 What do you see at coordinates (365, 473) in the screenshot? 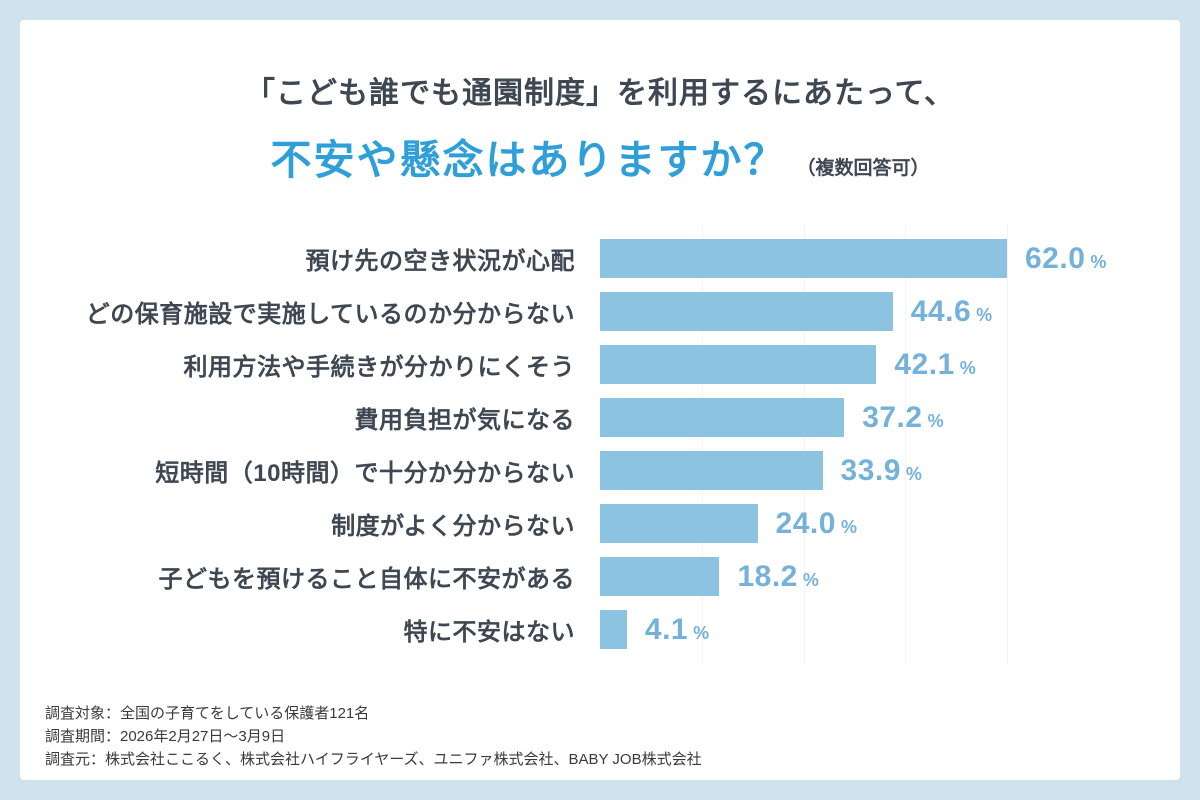
I see `category-label: 短時間（10時間）で十分か分からない` at bounding box center [365, 473].